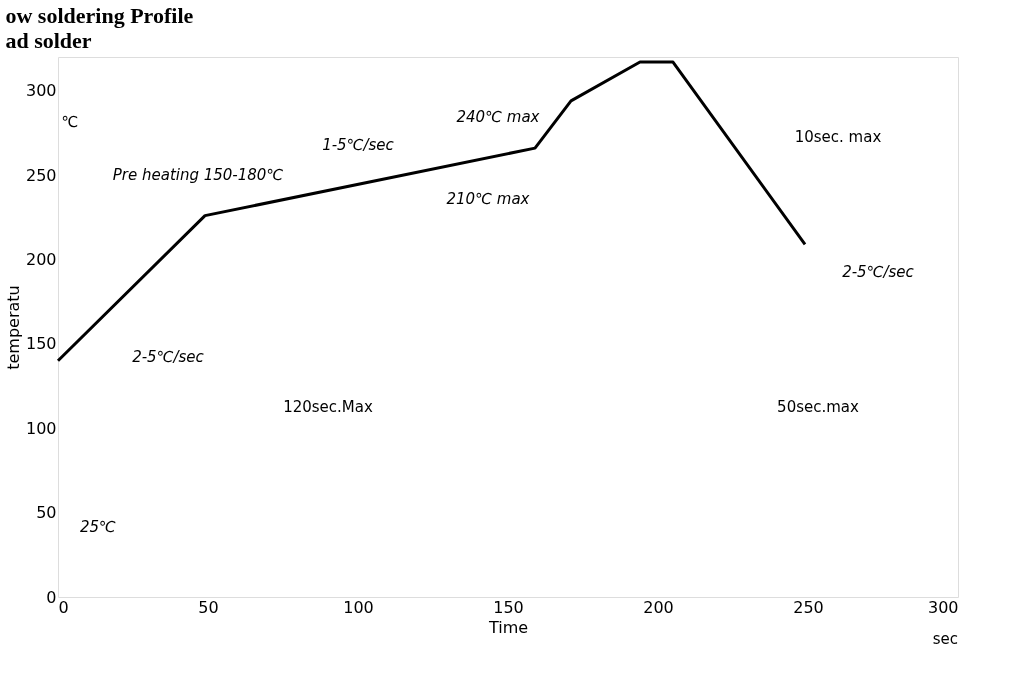 The image size is (1018, 698). Describe the element at coordinates (488, 199) in the screenshot. I see `annotation: 210℃ max` at that location.